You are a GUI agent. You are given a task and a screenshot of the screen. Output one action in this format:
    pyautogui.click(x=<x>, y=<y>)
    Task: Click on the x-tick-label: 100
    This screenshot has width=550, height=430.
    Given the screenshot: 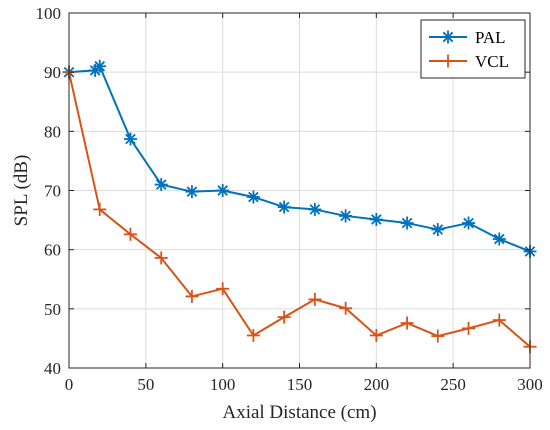 What is the action you would take?
    pyautogui.click(x=223, y=384)
    